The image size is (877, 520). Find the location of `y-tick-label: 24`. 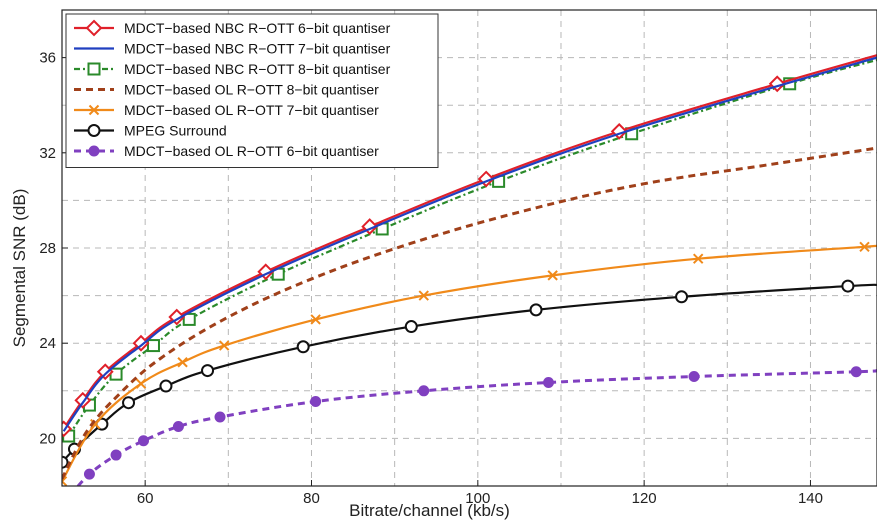

y-tick-label: 24 is located at coordinates (47, 343).